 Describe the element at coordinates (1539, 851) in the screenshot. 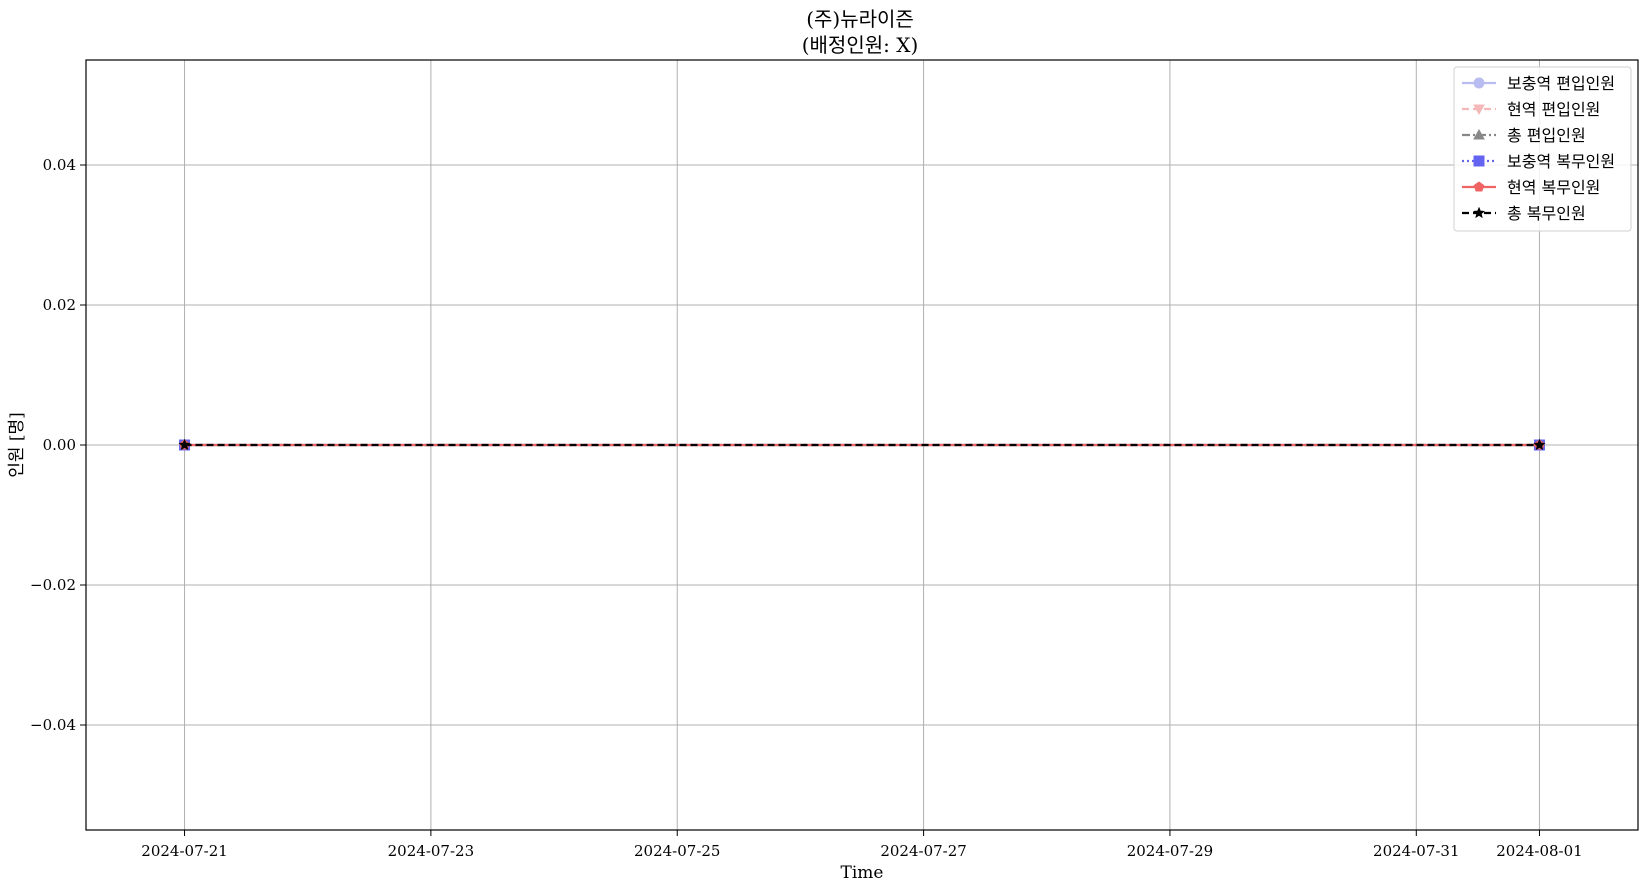

I see `x-tick-label: 2024-08-01` at that location.